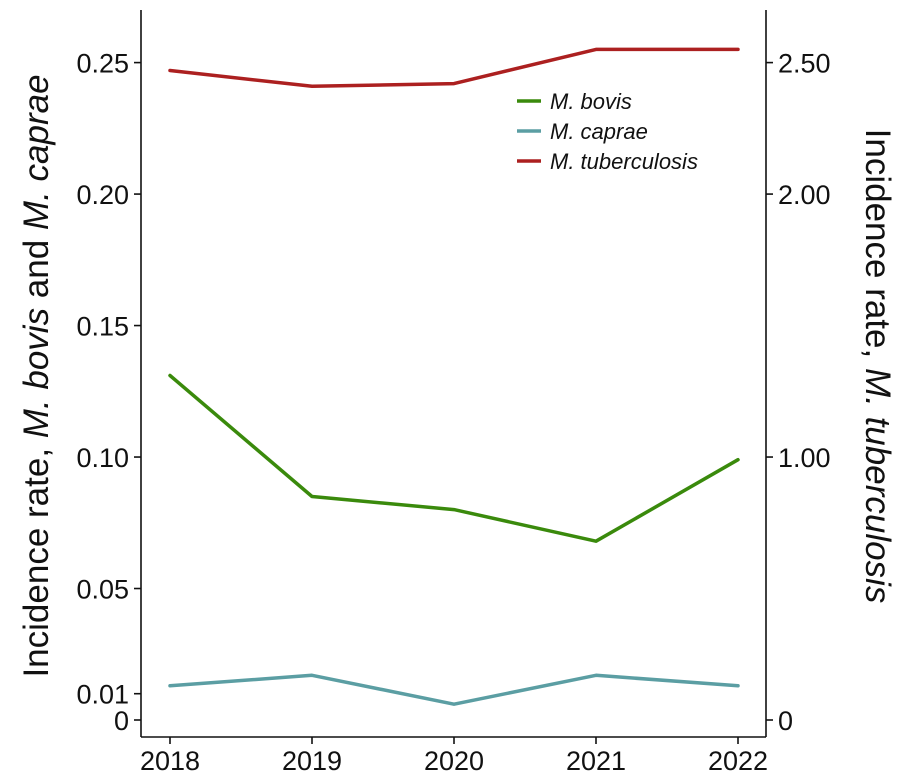  Describe the element at coordinates (877, 485) in the screenshot. I see `right-axis-title-part: M. tuberculosis` at that location.